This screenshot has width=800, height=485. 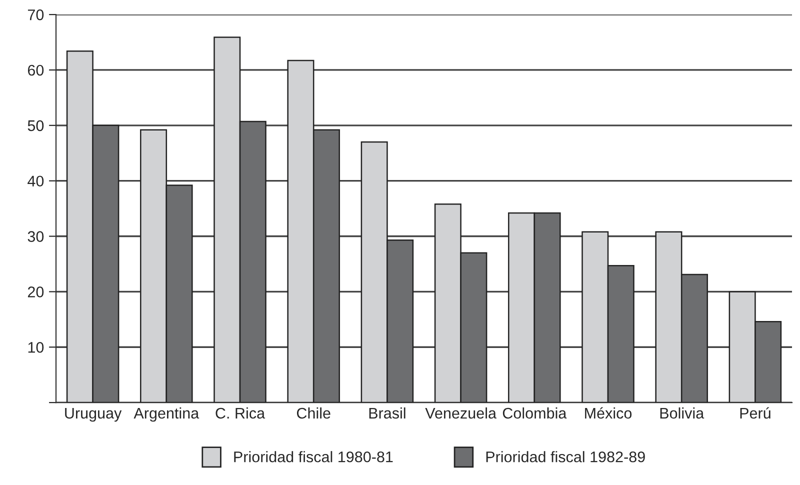 What do you see at coordinates (36, 292) in the screenshot?
I see `y-tick-label: 20` at bounding box center [36, 292].